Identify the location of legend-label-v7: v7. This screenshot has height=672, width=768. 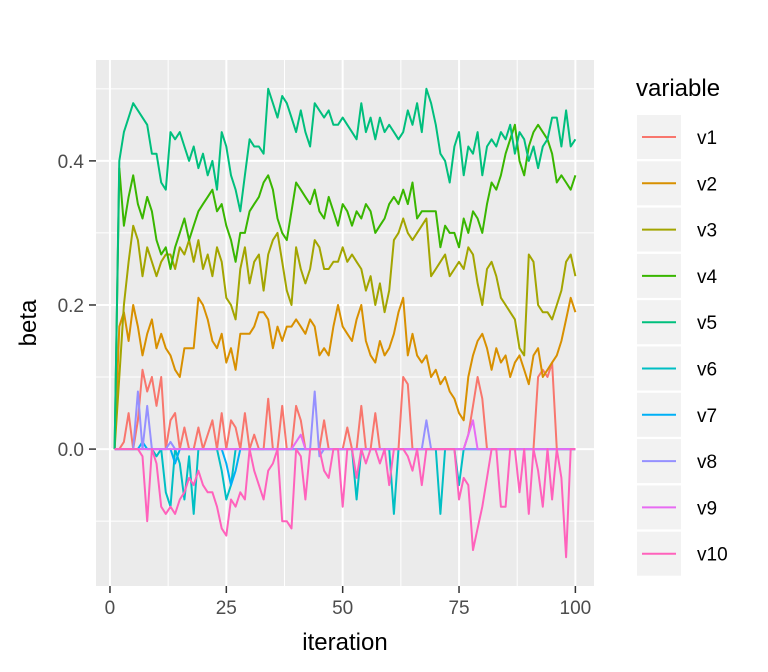
(707, 416).